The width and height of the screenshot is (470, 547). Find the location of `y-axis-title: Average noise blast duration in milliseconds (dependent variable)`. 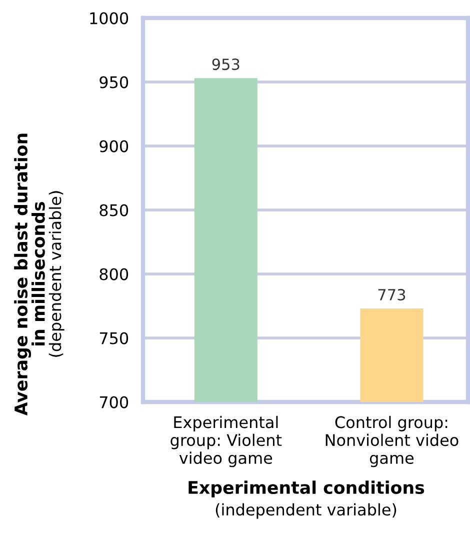

y-axis-title: Average noise blast duration in milliseconds (dependent variable) is located at coordinates (39, 275).